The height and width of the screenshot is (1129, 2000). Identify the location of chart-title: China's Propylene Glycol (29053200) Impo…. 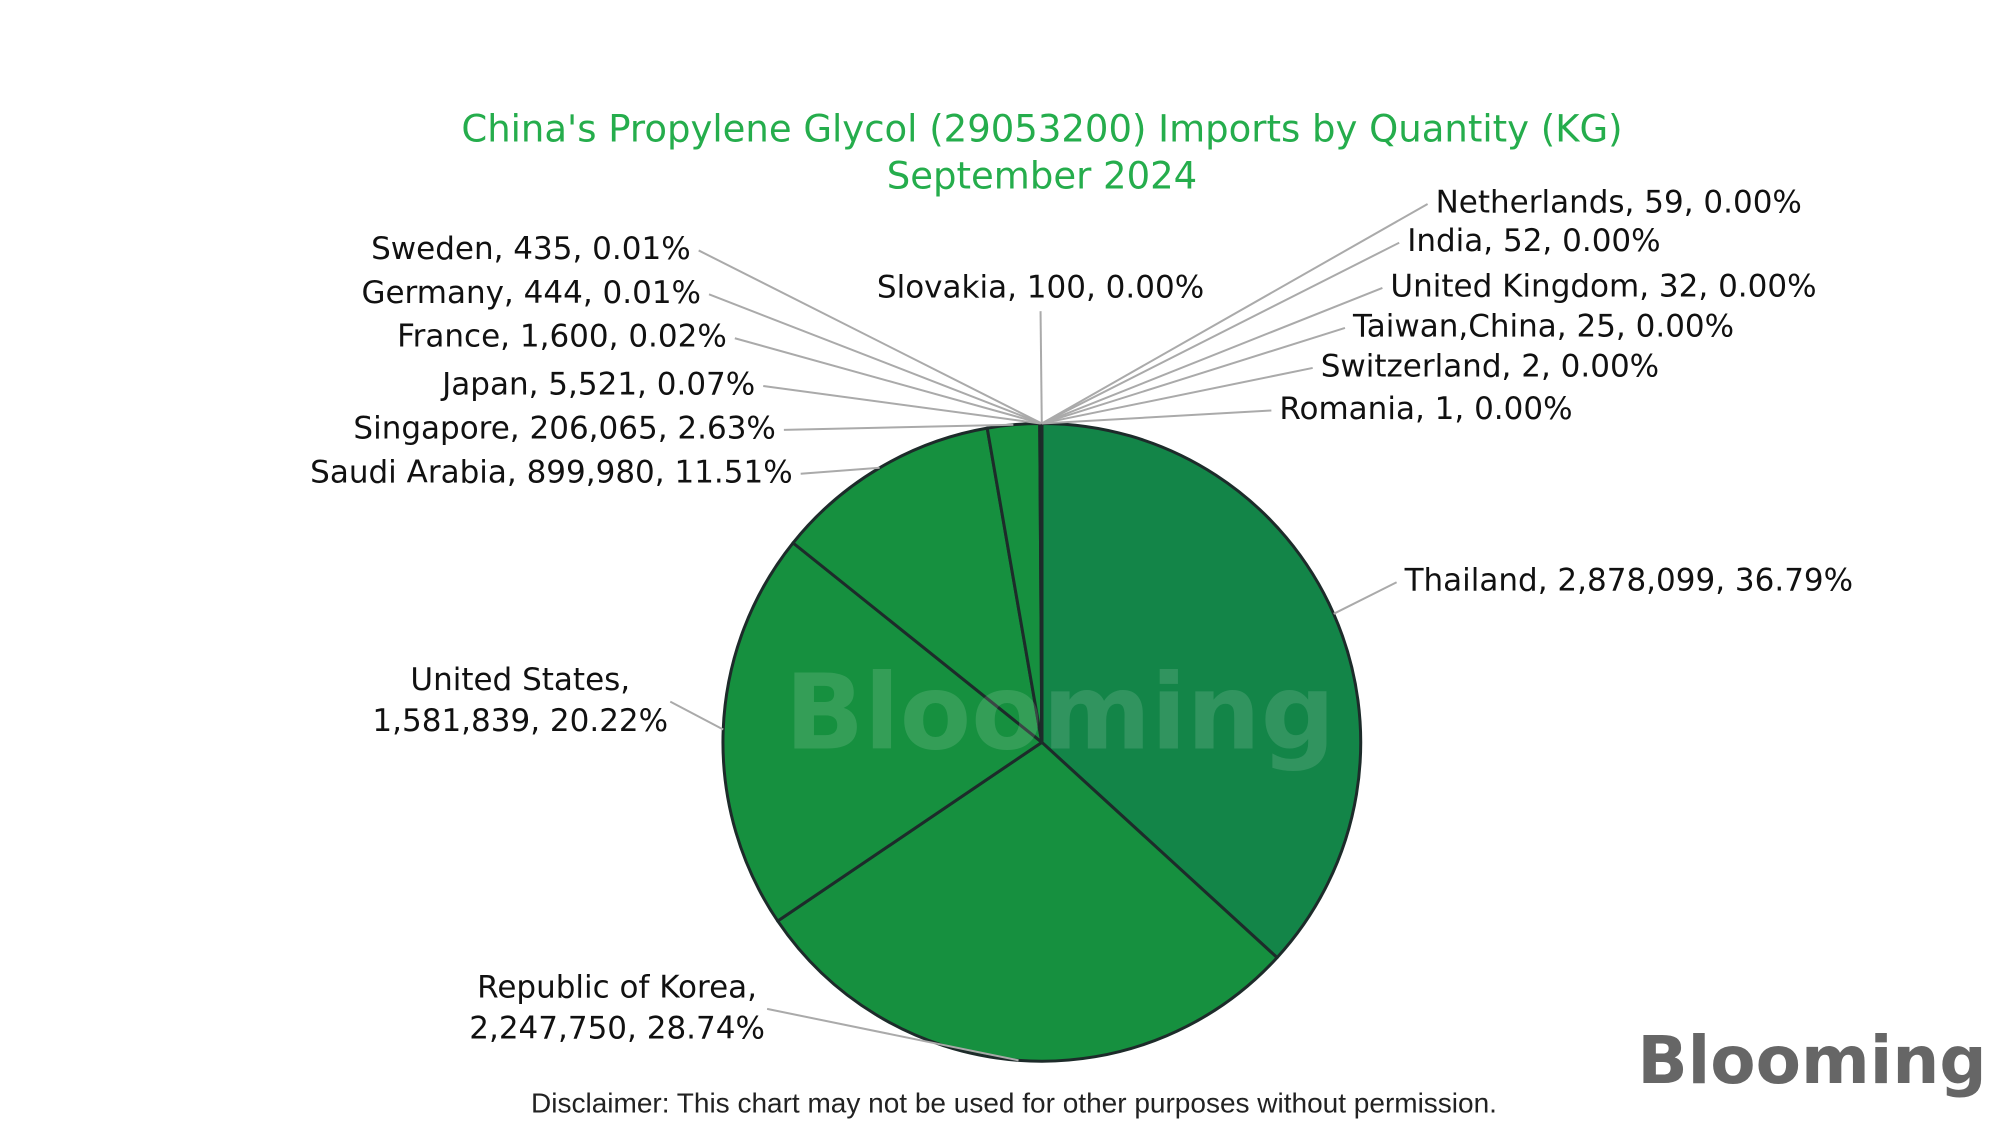
(1041, 129).